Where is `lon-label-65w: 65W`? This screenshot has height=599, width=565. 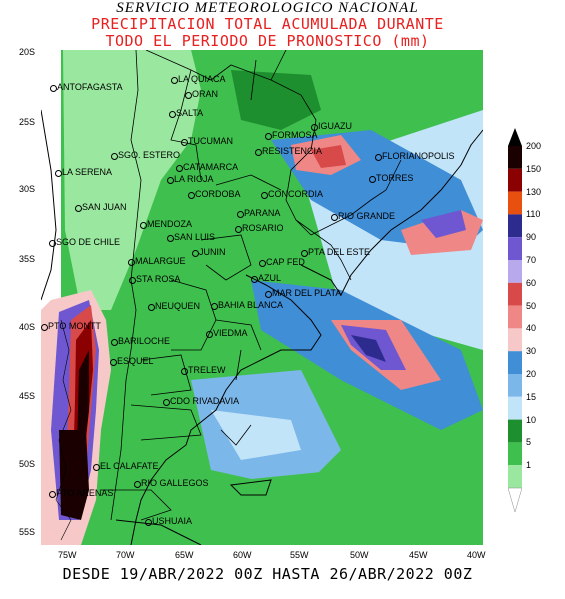 lon-label-65w: 65W is located at coordinates (184, 555).